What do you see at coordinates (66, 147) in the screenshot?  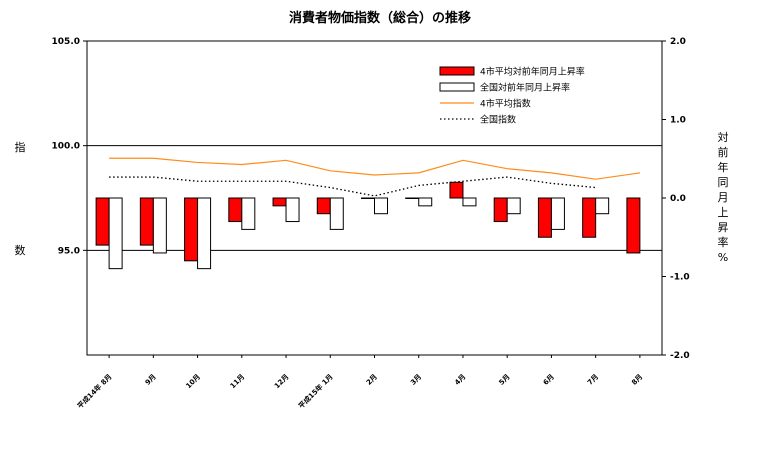 I see `left-tick-label: 100.0` at bounding box center [66, 147].